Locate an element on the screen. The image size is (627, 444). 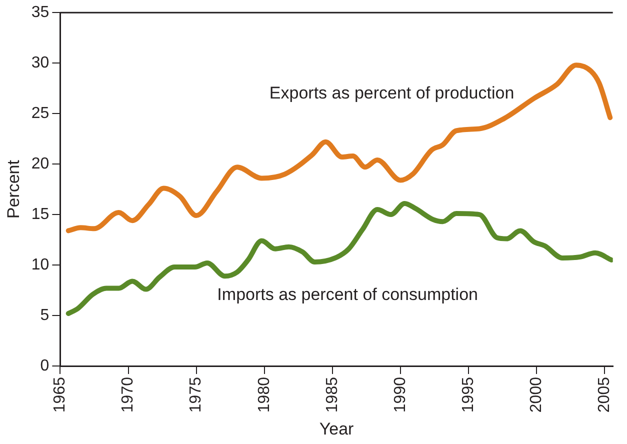
y-tick-label: 0 is located at coordinates (45, 365).